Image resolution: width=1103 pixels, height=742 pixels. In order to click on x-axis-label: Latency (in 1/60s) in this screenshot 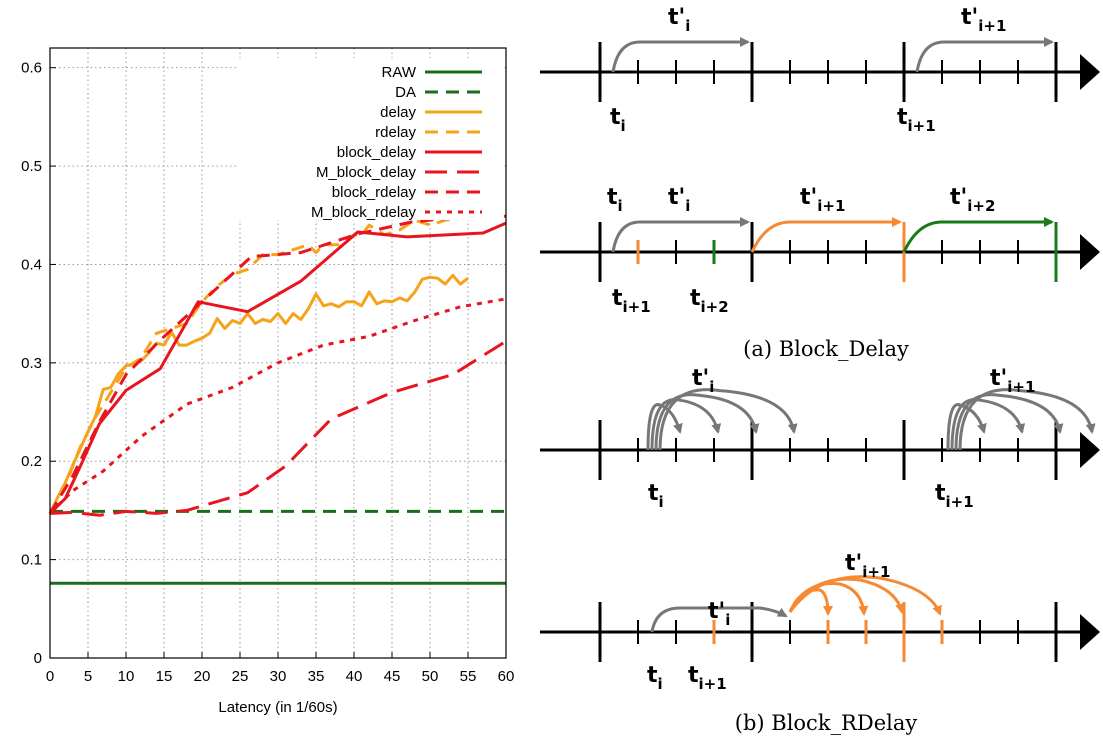, I will do `click(277, 707)`.